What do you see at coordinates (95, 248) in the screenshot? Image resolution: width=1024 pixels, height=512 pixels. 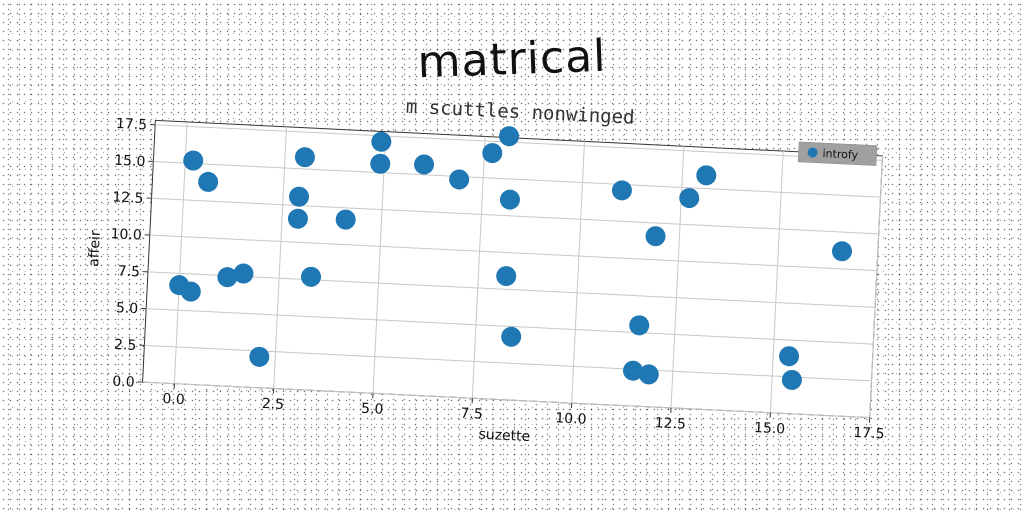 I see `y-axis-label: affeir` at bounding box center [95, 248].